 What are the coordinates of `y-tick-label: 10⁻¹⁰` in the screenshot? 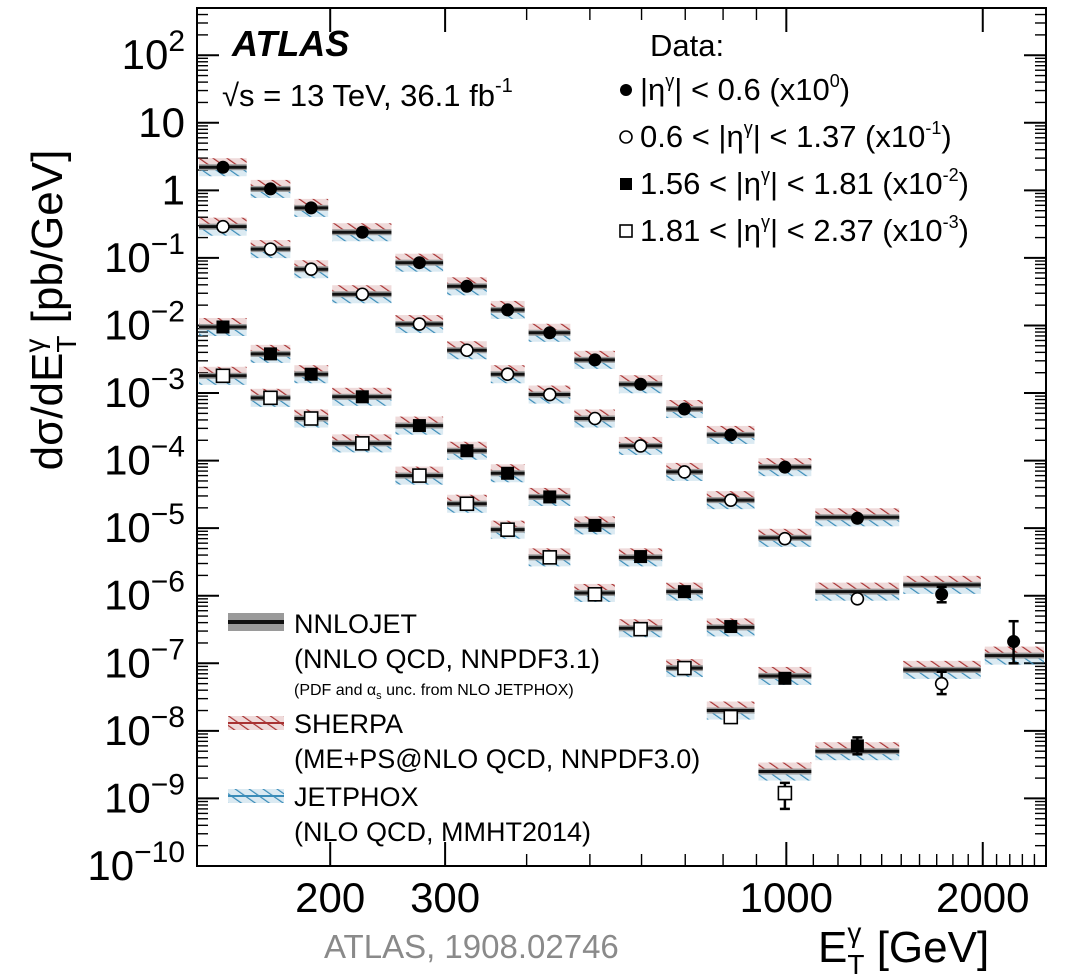 It's located at (136, 862).